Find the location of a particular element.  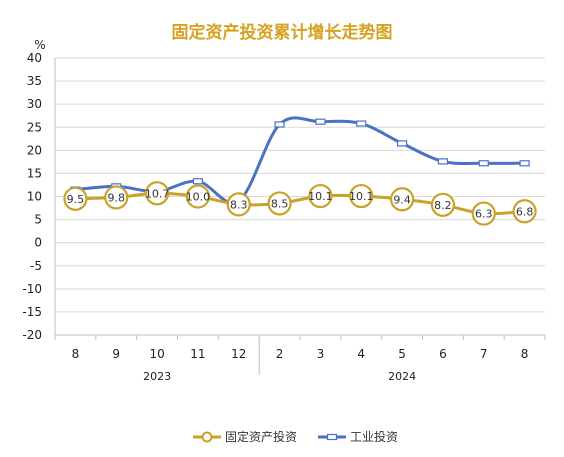

x-tick-label: 6 is located at coordinates (443, 354).